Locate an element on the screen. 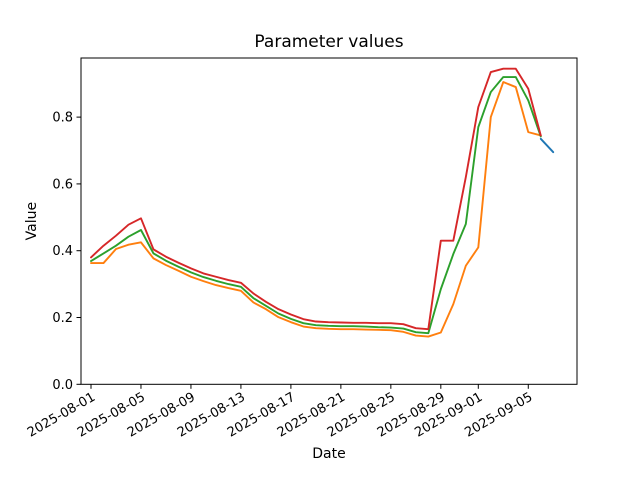 This screenshot has height=480, width=640. y-axis-label: Value is located at coordinates (32, 221).